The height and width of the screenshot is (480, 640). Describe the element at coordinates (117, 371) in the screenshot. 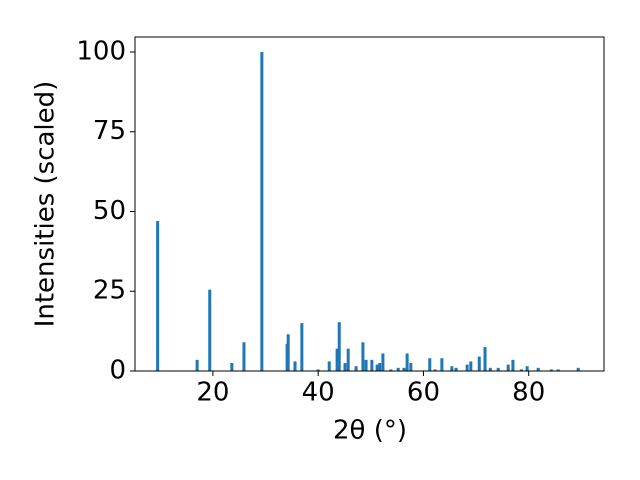

I see `y-tick-label: 0` at that location.